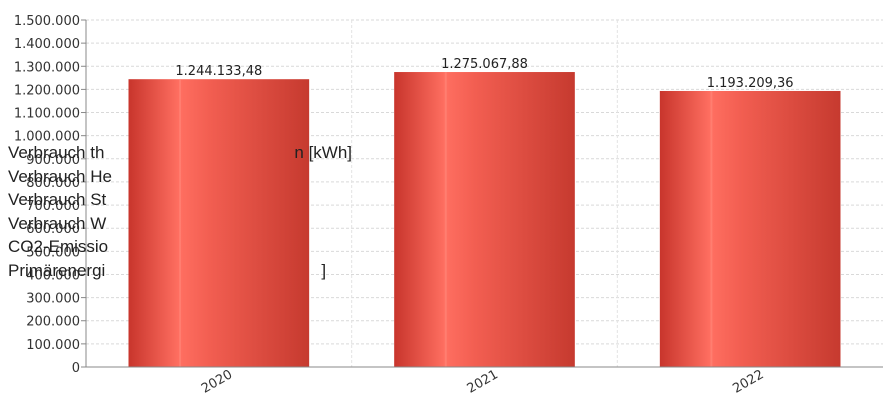  I want to click on y-tick-label: 0, so click(76, 368).